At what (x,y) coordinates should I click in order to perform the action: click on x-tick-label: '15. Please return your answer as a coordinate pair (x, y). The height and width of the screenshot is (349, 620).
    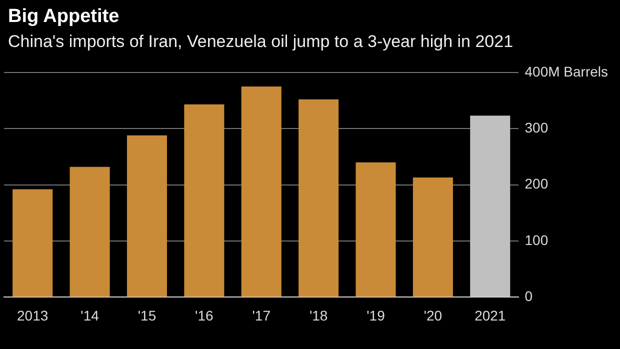
    Looking at the image, I should click on (147, 315).